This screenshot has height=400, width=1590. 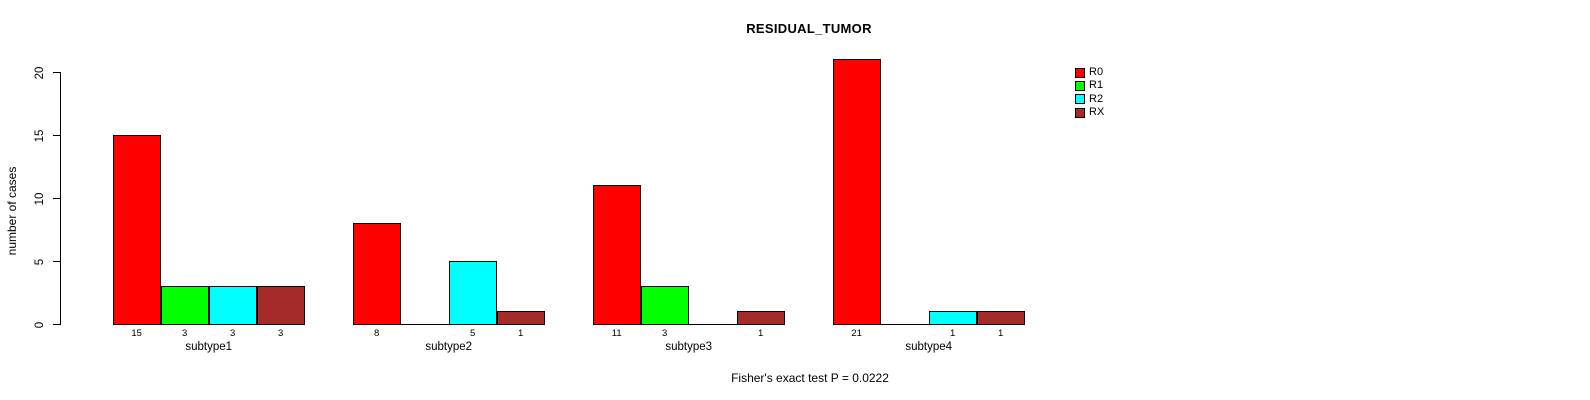 I want to click on legend-label: RX, so click(x=1097, y=112).